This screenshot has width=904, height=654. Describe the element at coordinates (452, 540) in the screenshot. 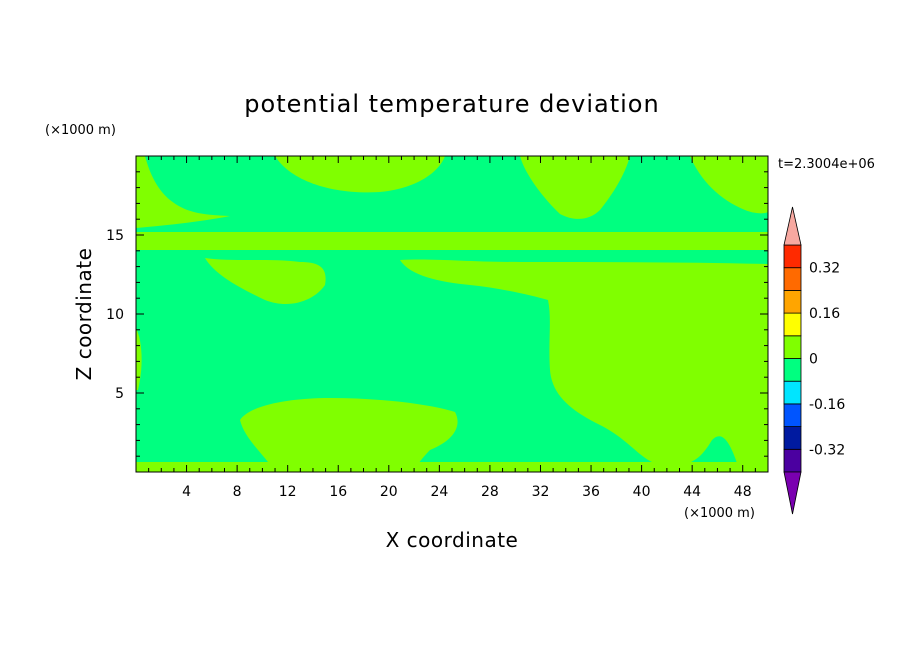

I see `x-axis-title: X coordinate` at that location.